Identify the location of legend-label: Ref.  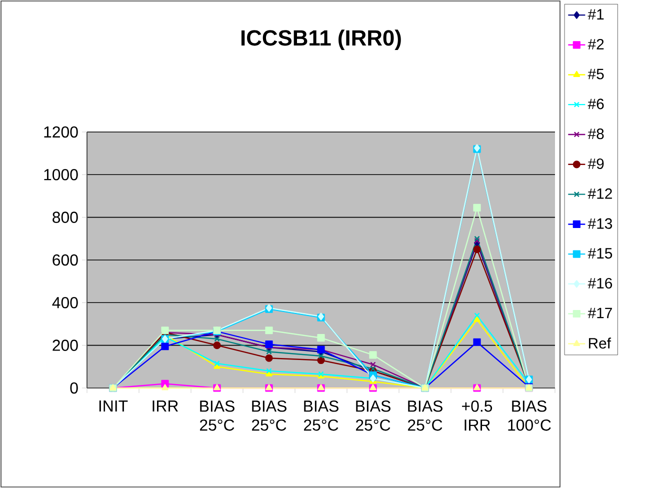
(600, 343).